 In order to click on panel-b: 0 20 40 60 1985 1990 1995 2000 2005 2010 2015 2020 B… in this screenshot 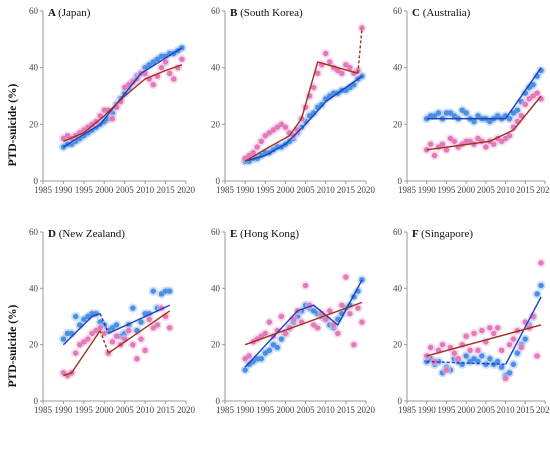, I will do `click(293, 100)`.